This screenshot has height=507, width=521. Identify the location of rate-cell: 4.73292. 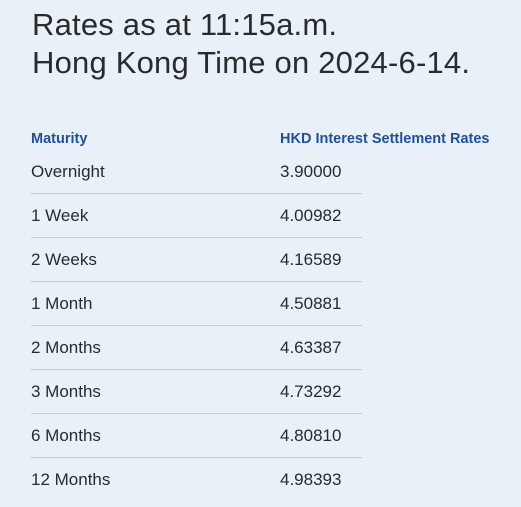
(311, 391).